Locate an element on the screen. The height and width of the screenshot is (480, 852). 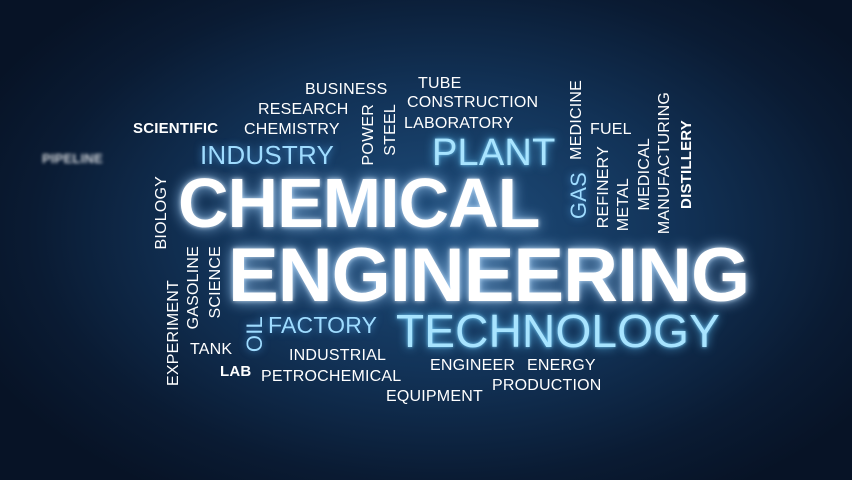
word-fuel: FUEL is located at coordinates (611, 129).